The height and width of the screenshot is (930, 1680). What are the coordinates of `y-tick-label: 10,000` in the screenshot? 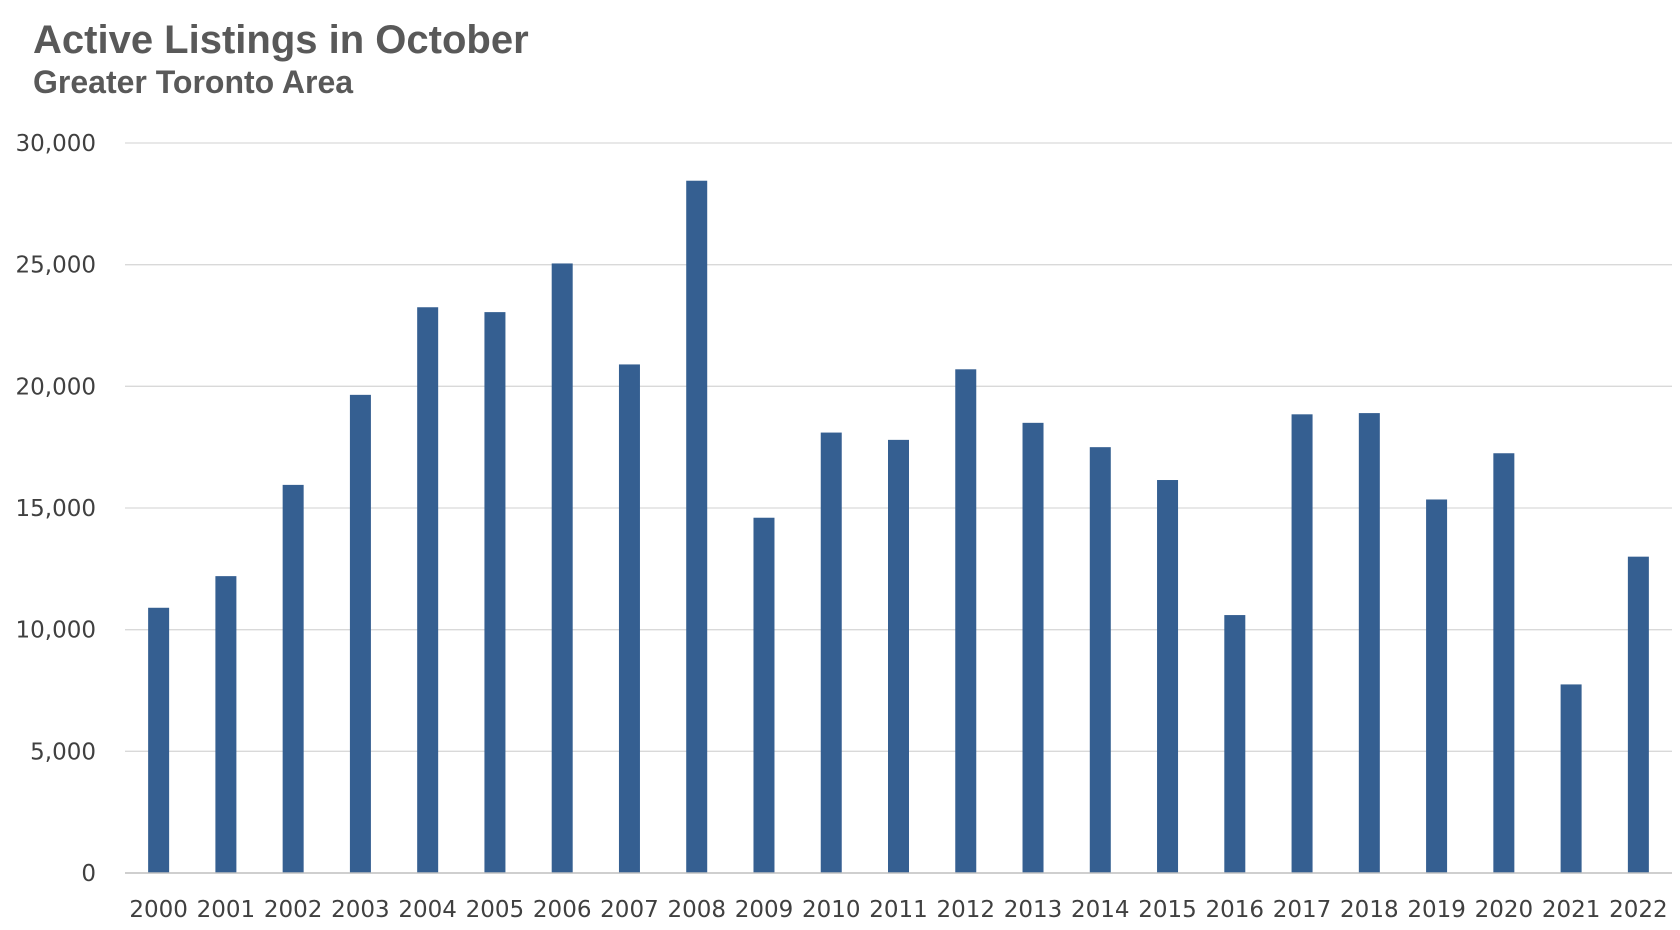 It's located at (56, 631).